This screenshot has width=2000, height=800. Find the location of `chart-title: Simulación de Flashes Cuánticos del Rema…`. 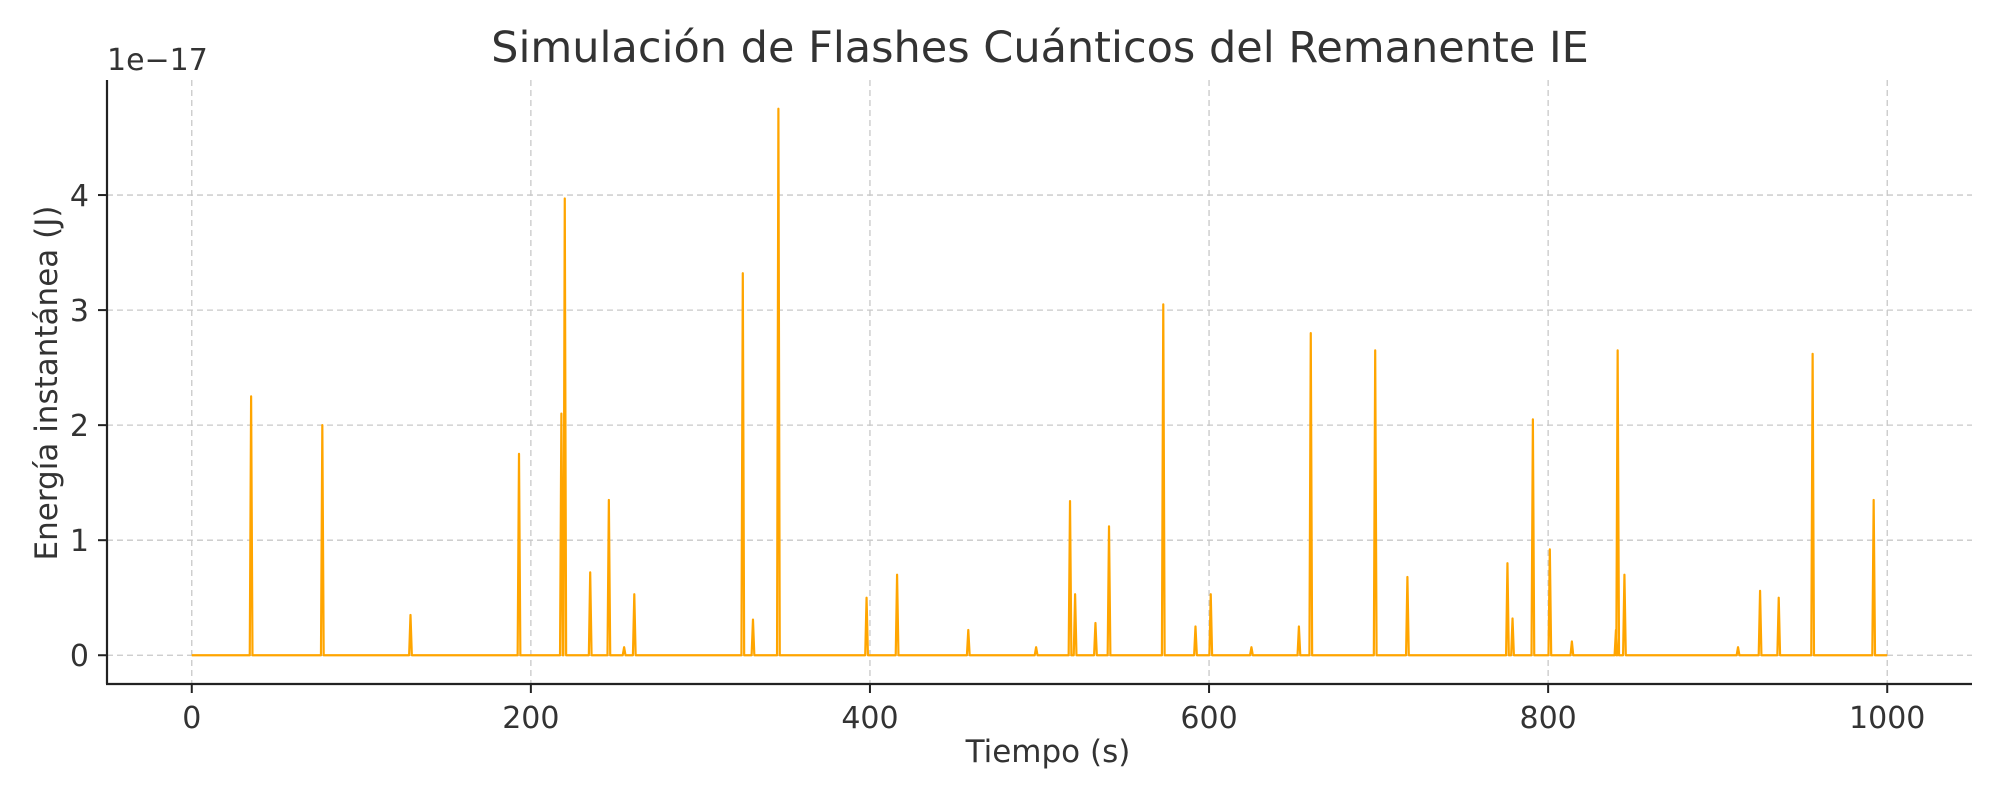

chart-title: Simulación de Flashes Cuánticos del Rema… is located at coordinates (1040, 48).